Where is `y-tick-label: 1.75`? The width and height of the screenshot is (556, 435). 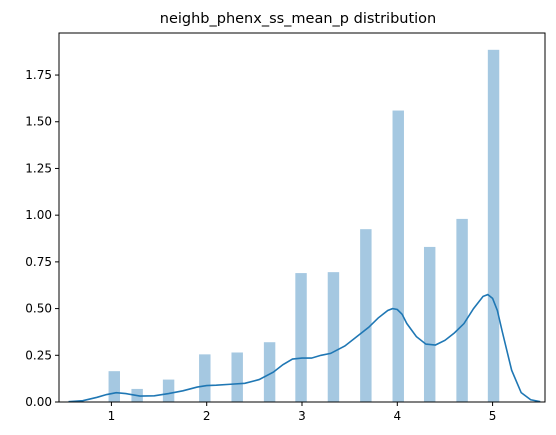 y-tick-label: 1.75 is located at coordinates (38, 75).